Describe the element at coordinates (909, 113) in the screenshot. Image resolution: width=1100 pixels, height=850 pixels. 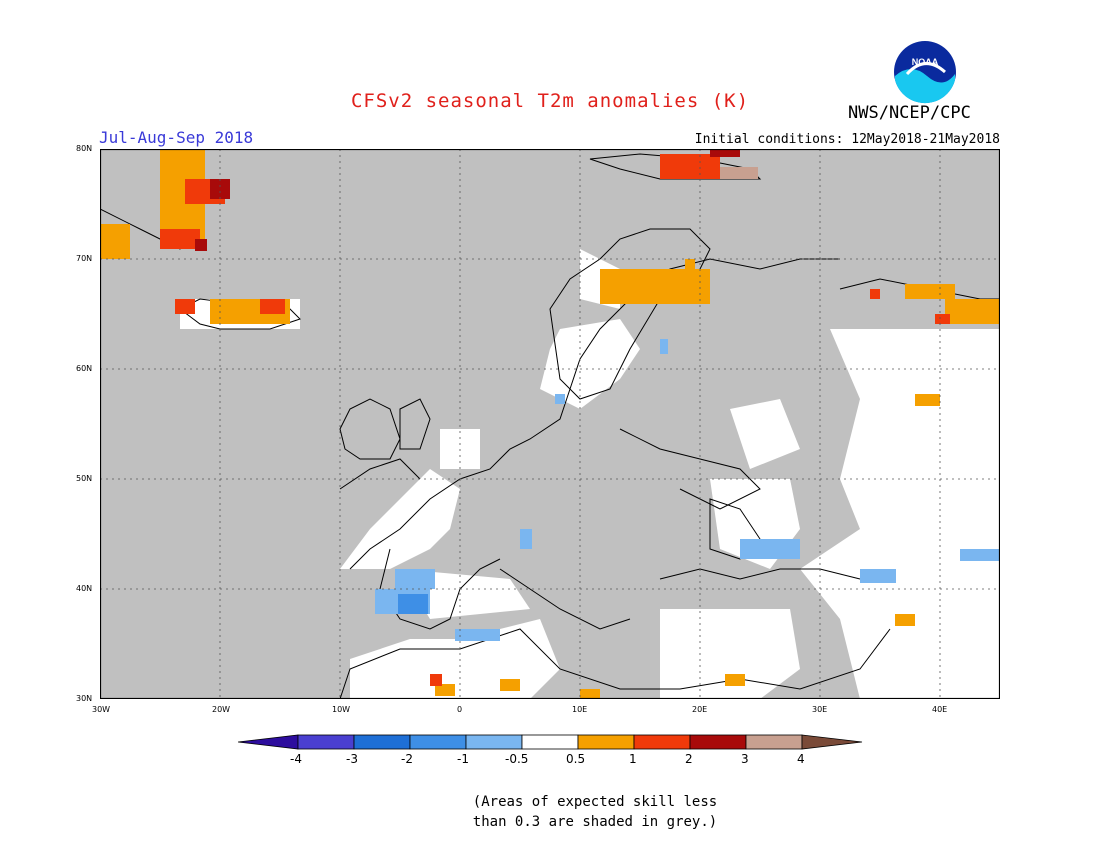
I see `agency-label: NWS/NCEP/CPC` at that location.